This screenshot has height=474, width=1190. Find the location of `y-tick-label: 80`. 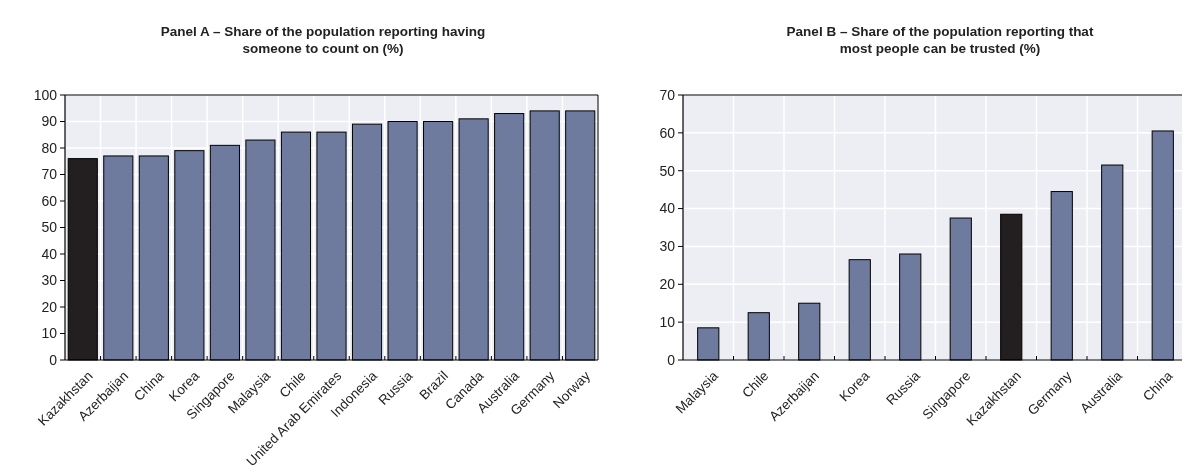

y-tick-label: 80 is located at coordinates (49, 147).